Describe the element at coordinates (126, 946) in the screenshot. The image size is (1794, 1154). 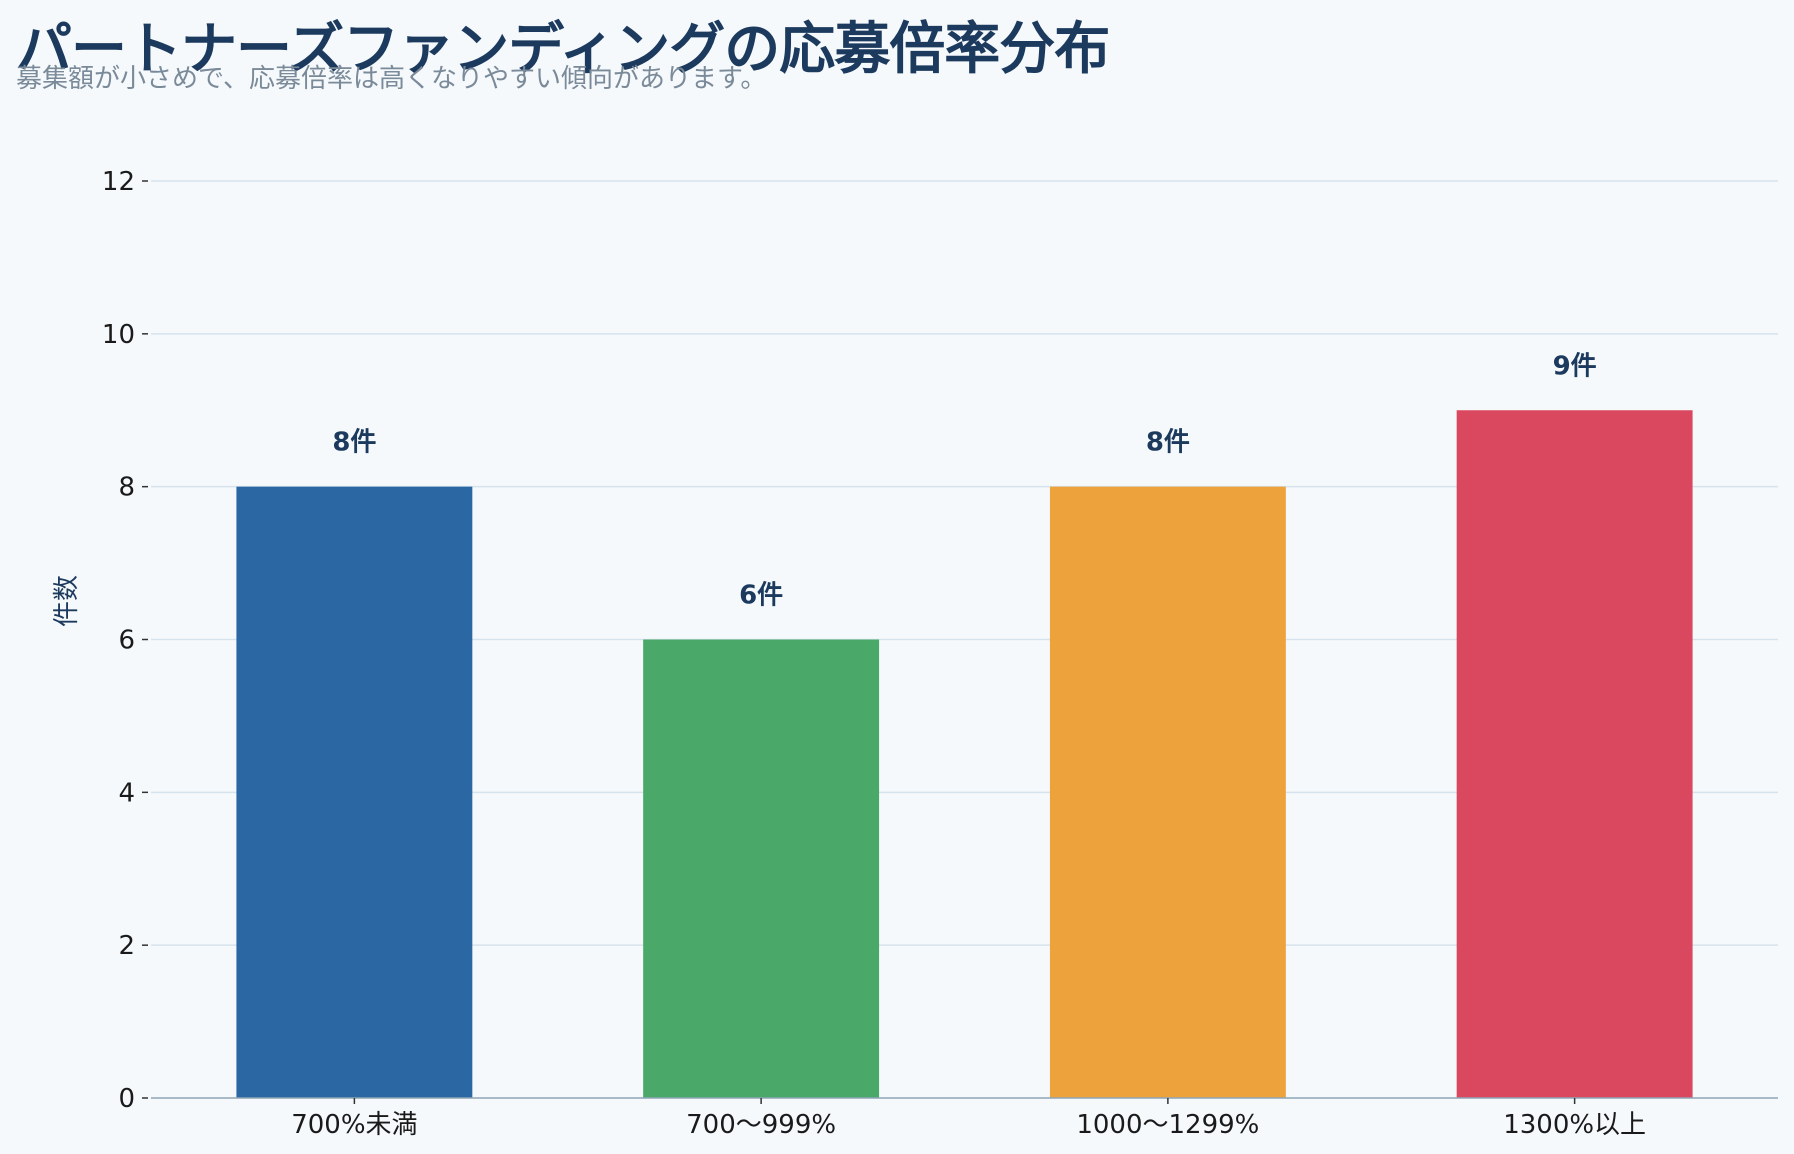
I see `y-tick-label: 2` at that location.